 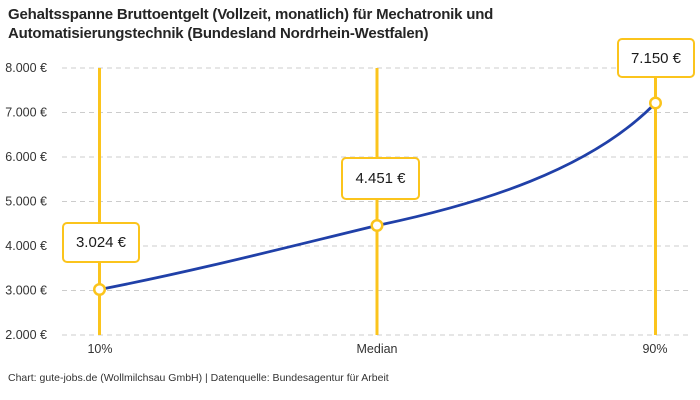 I want to click on y-tick-label: 5.000 €, so click(x=26, y=202).